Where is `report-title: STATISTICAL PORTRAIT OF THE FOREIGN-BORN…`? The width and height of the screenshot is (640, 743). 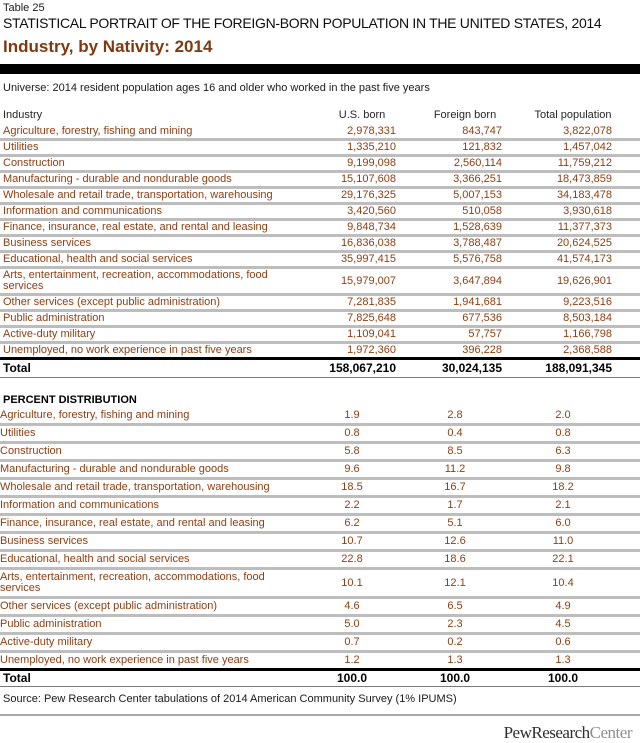 report-title: STATISTICAL PORTRAIT OF THE FOREIGN-BORN… is located at coordinates (302, 23).